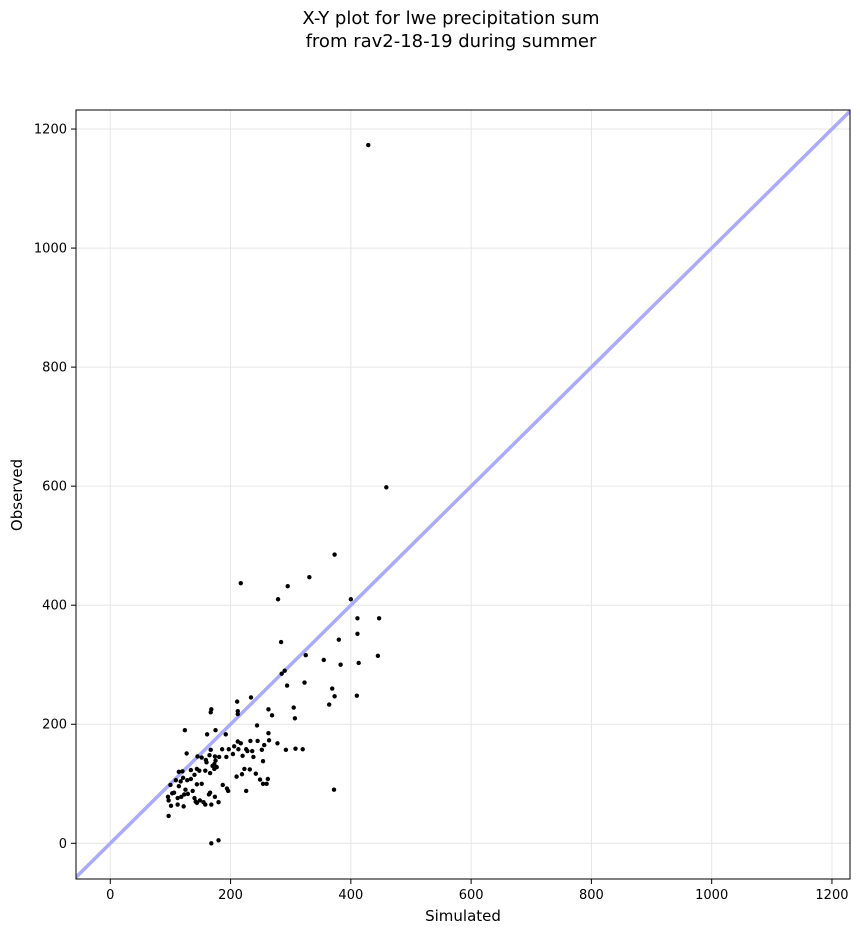 This screenshot has width=860, height=934. Describe the element at coordinates (450, 18) in the screenshot. I see `chart-title-line-1: X-Y plot for lwe precipitation sum` at that location.